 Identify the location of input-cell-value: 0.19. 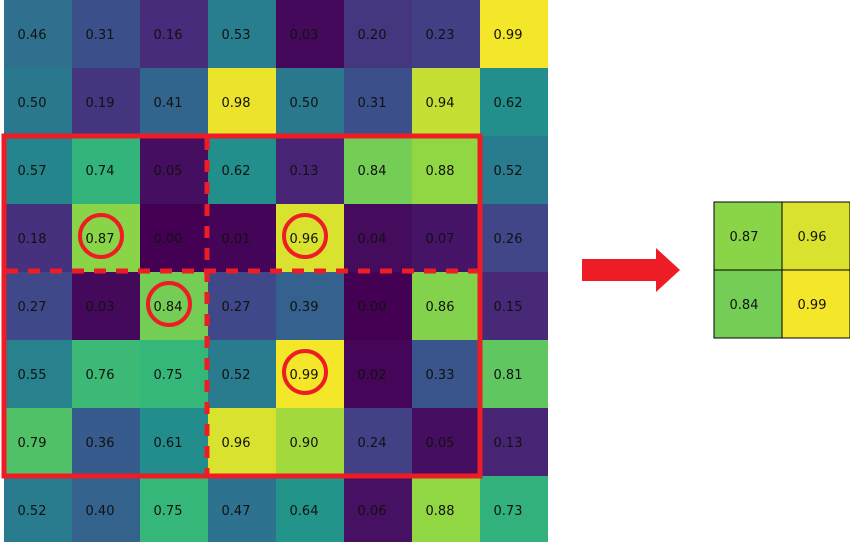
(100, 103).